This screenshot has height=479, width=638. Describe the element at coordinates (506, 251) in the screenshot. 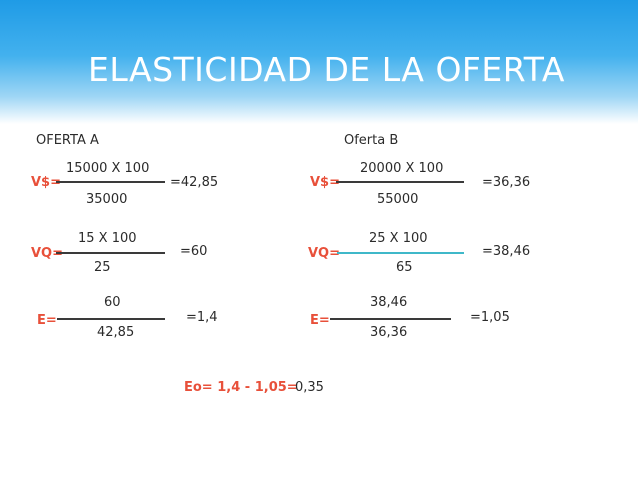

I see `offer-b-vq-result: =38,46` at that location.